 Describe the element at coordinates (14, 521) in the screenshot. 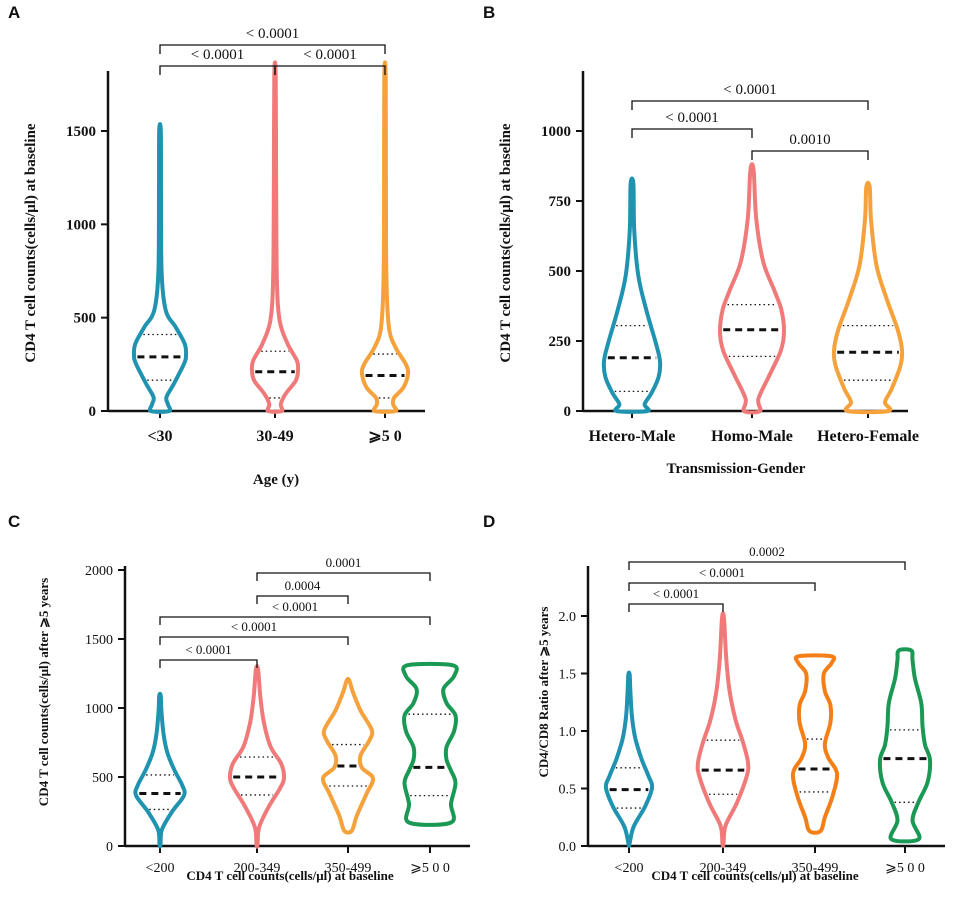

I see `panel-letter: C` at that location.